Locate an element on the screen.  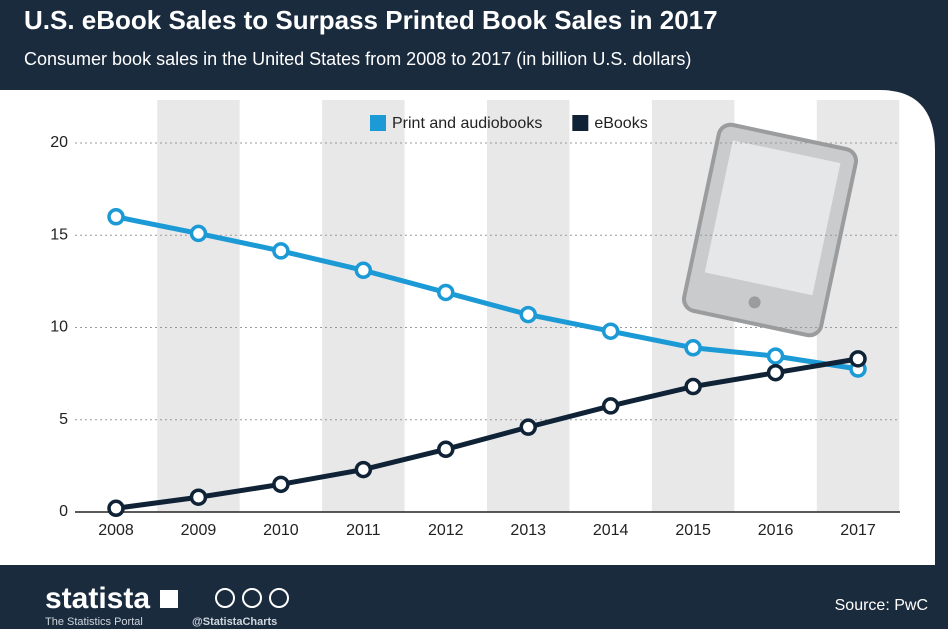
icon-by is located at coordinates (252, 598).